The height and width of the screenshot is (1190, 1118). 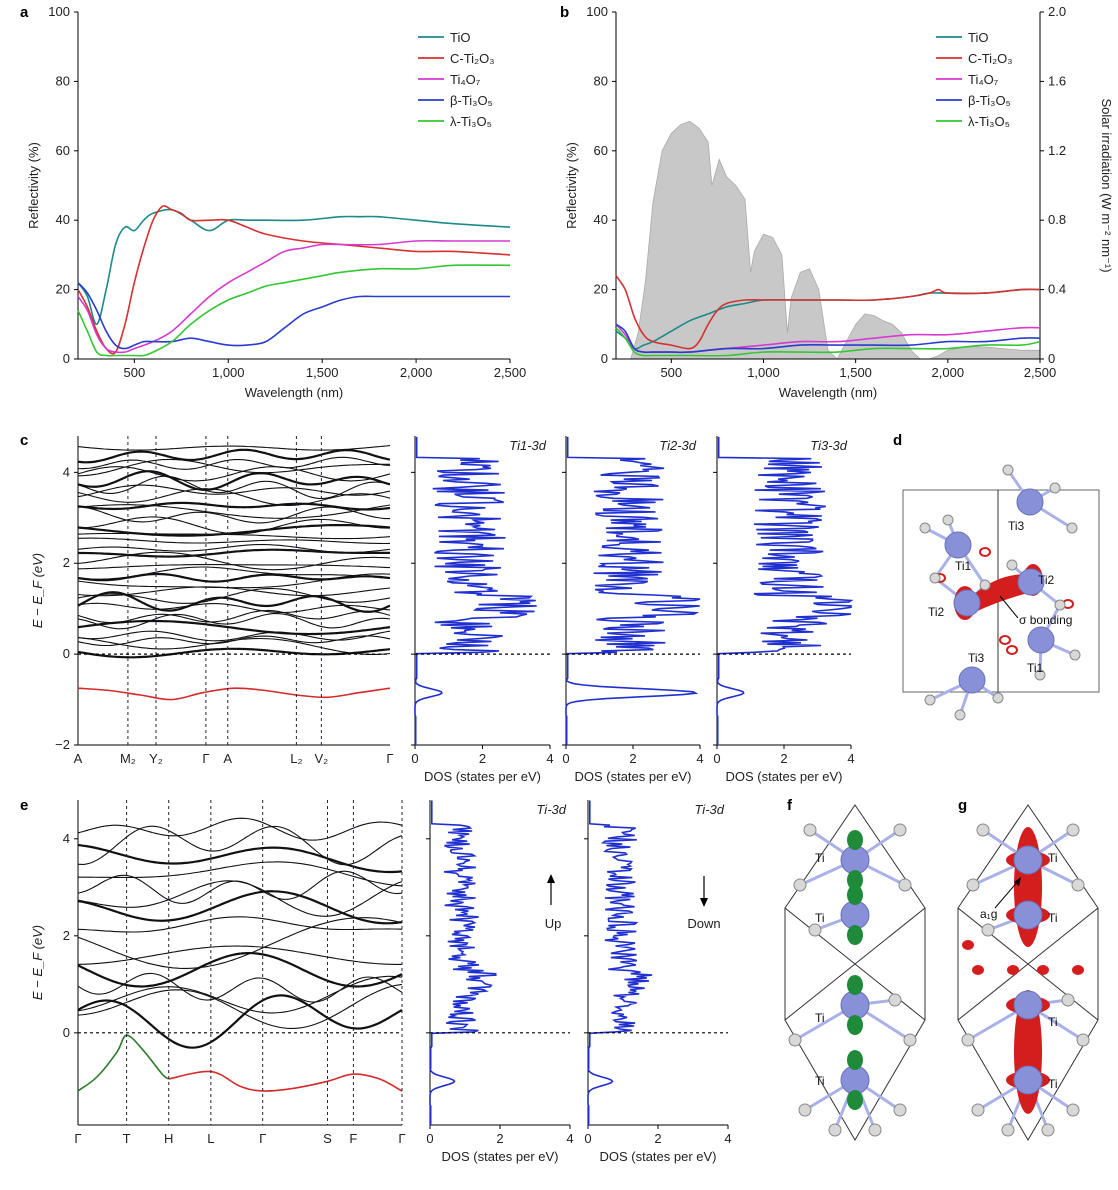 What do you see at coordinates (829, 445) in the screenshot?
I see `dos-title: Ti3-3d` at bounding box center [829, 445].